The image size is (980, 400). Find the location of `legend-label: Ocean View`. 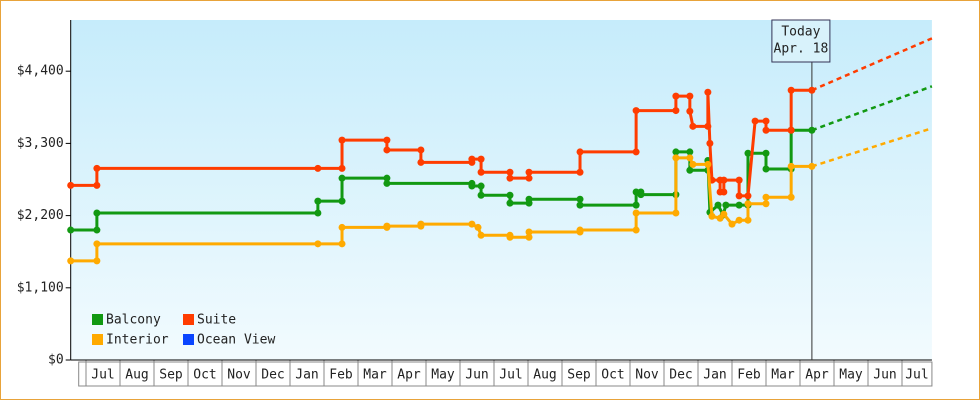

legend-label: Ocean View is located at coordinates (236, 340).